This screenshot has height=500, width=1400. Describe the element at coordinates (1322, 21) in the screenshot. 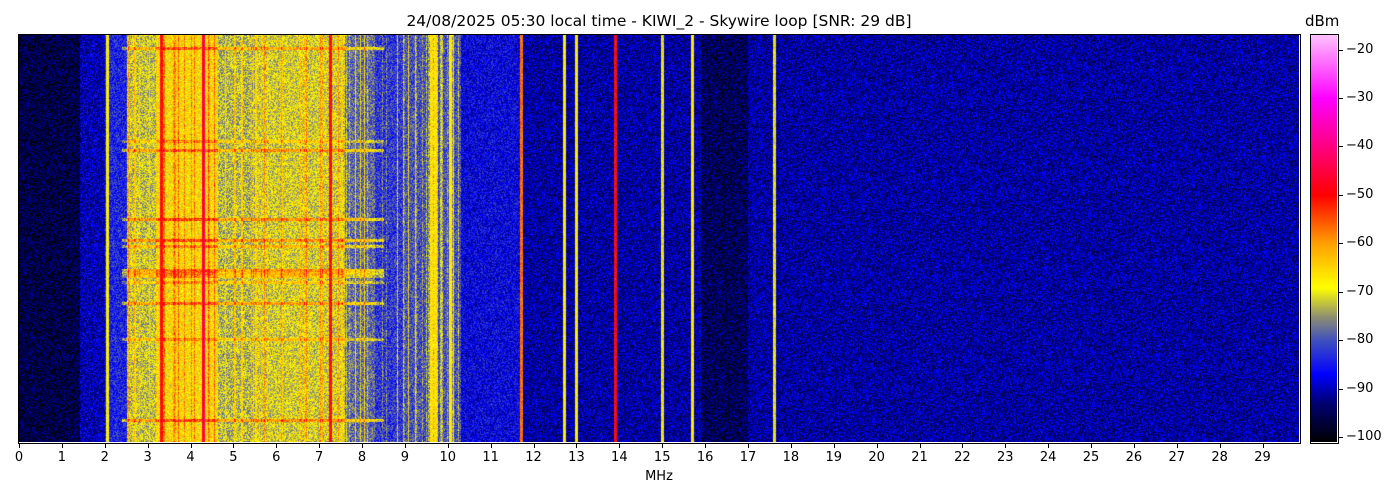

I see `colorbar-label: dBm` at that location.